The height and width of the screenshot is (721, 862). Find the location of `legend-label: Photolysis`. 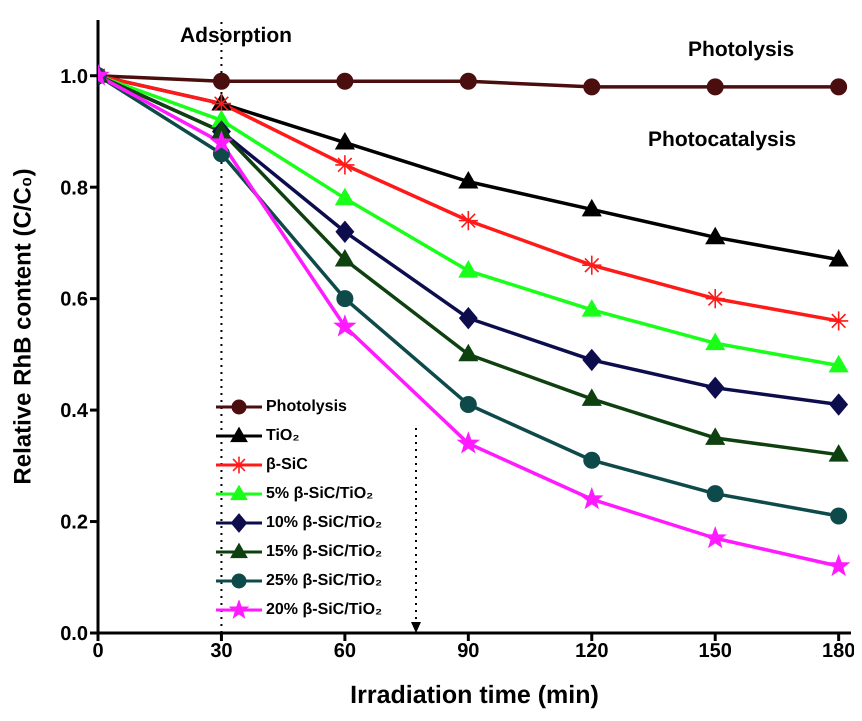

legend-label: Photolysis is located at coordinates (306, 407).